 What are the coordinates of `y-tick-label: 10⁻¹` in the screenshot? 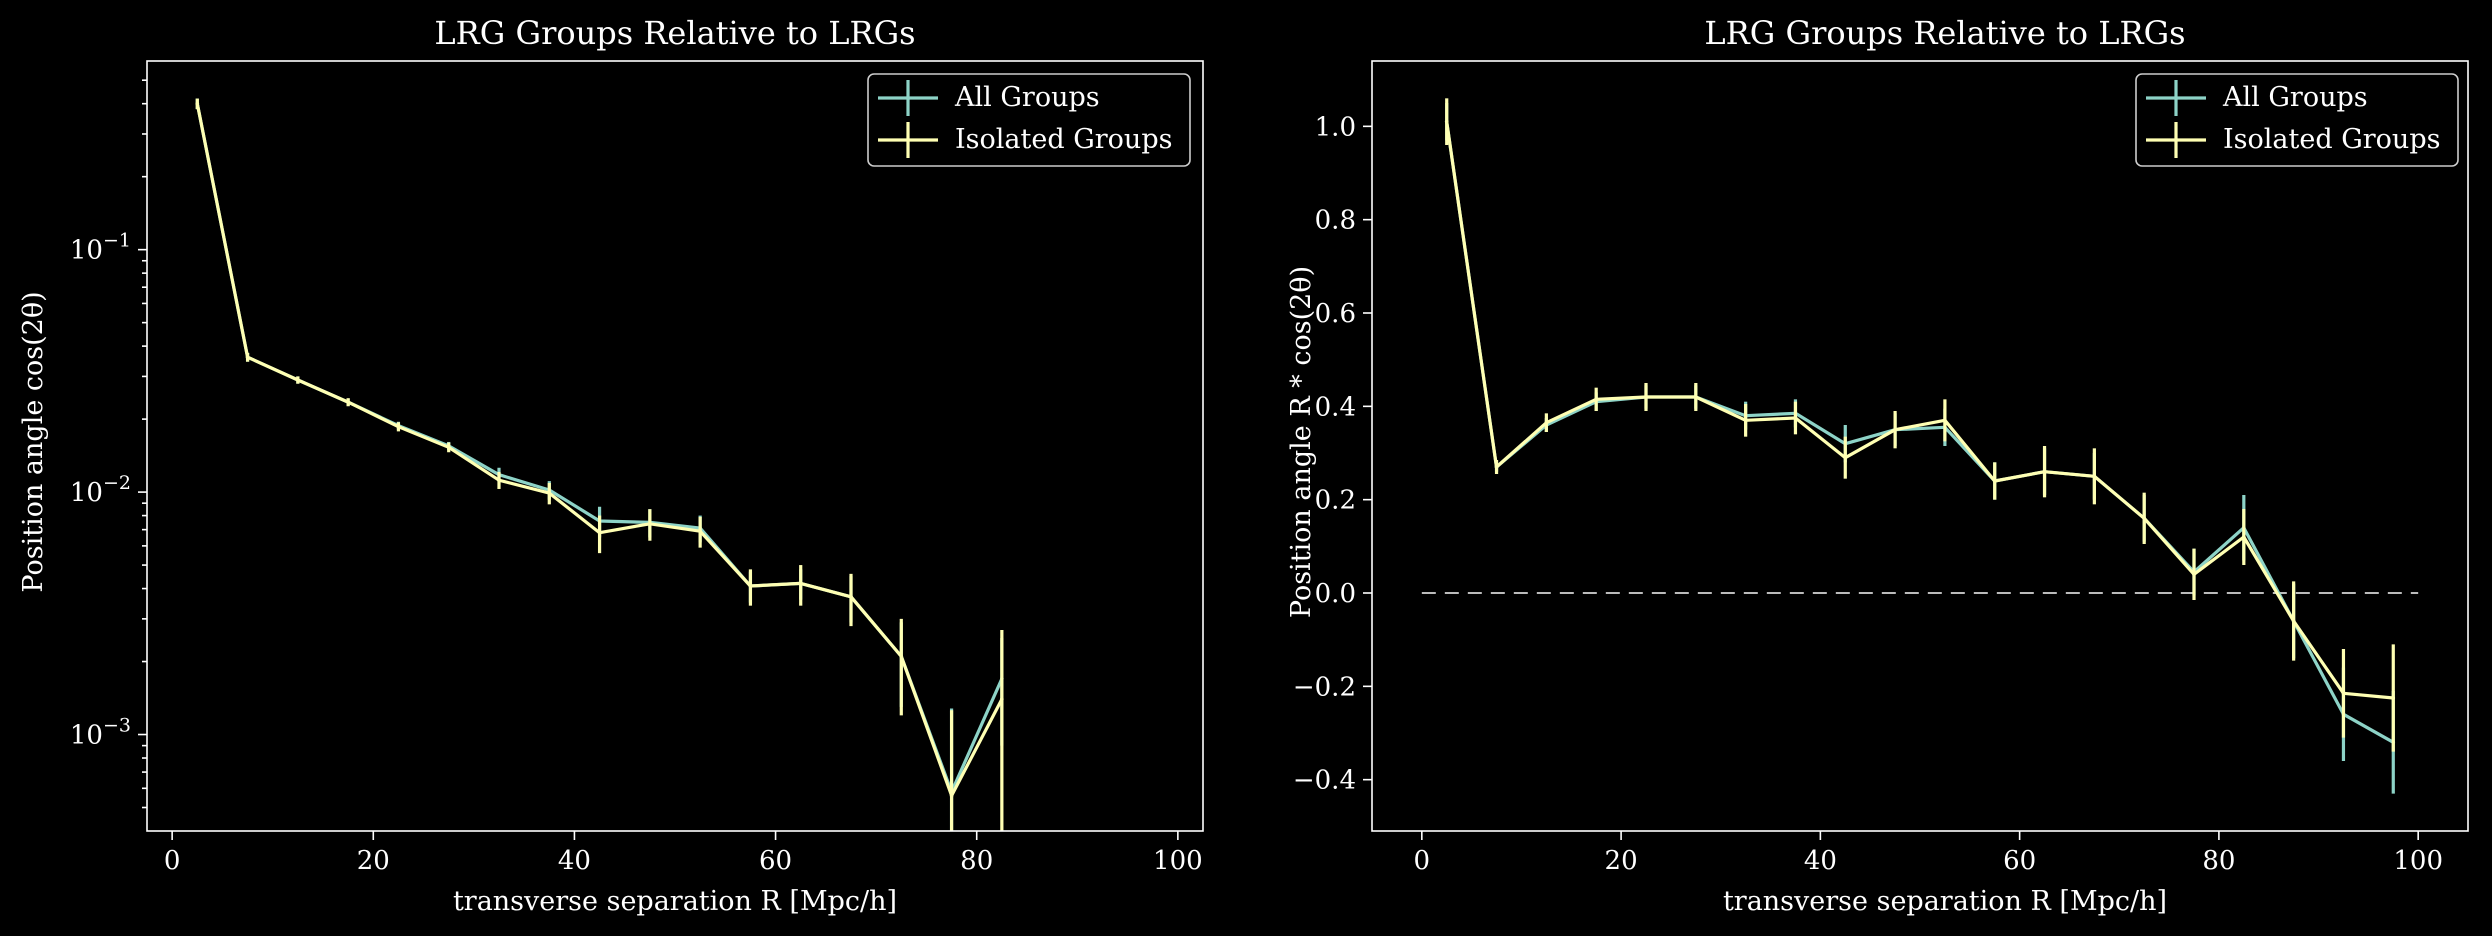 It's located at (100, 248).